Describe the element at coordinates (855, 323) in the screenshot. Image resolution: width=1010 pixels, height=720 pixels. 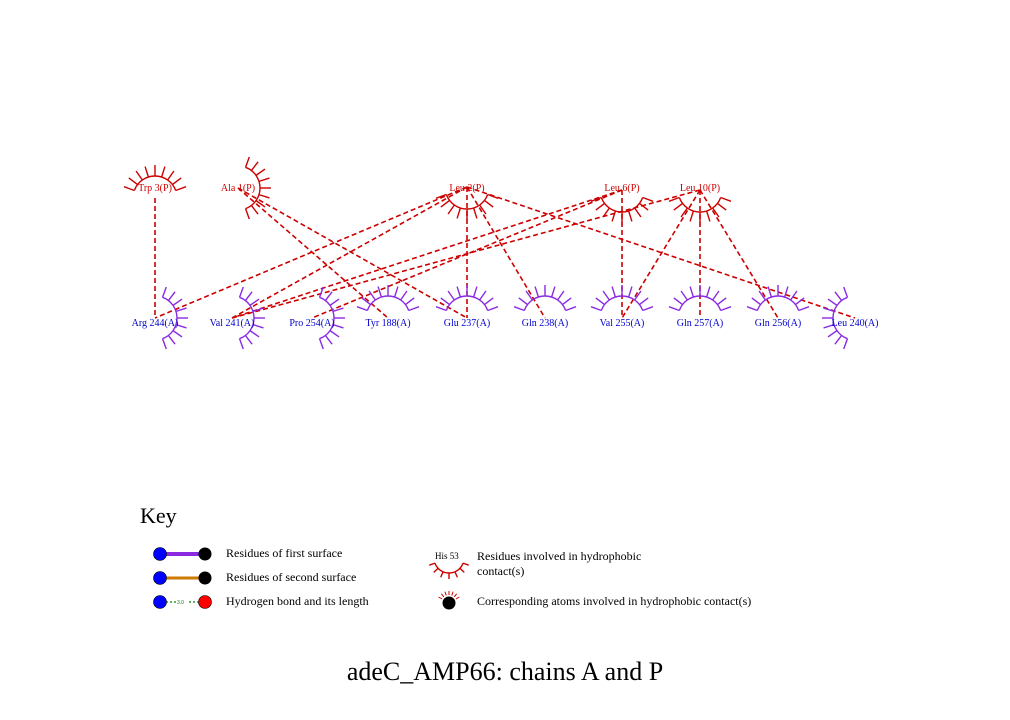
I see `residue-label-leu240: Leu 240(A)` at that location.